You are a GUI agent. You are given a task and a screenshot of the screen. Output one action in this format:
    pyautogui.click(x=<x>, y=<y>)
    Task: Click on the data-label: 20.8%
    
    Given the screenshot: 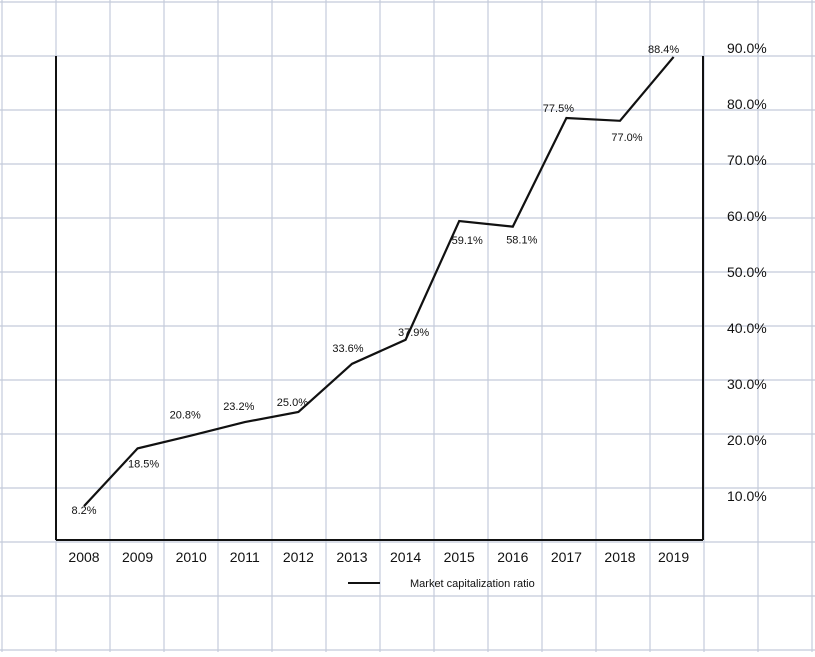 What is the action you would take?
    pyautogui.click(x=185, y=416)
    